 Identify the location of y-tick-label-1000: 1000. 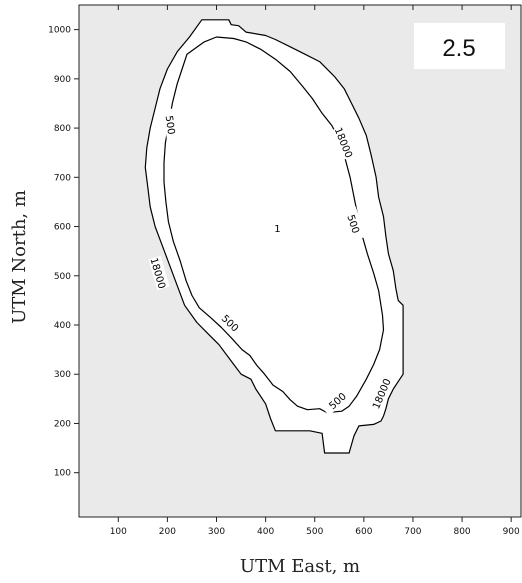
(59, 31).